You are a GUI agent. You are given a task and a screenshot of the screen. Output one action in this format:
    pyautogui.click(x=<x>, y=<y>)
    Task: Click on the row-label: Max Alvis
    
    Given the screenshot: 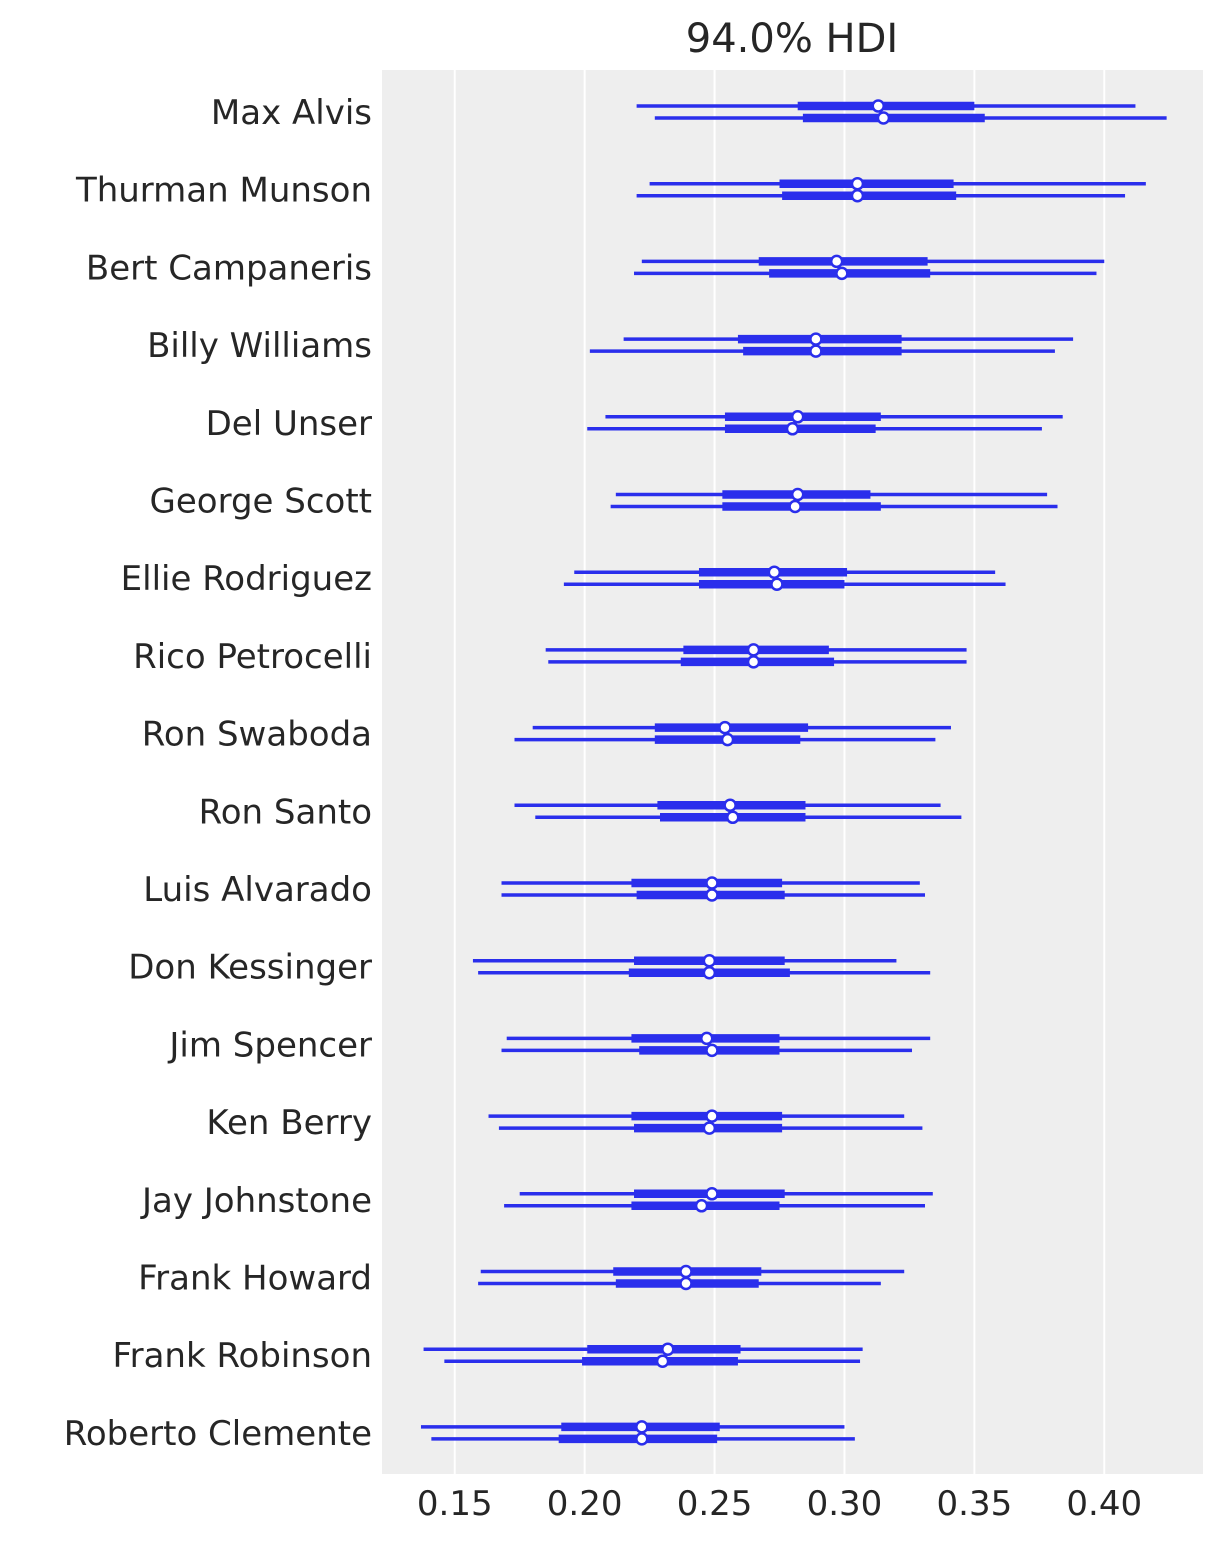 What is the action you would take?
    pyautogui.click(x=291, y=113)
    